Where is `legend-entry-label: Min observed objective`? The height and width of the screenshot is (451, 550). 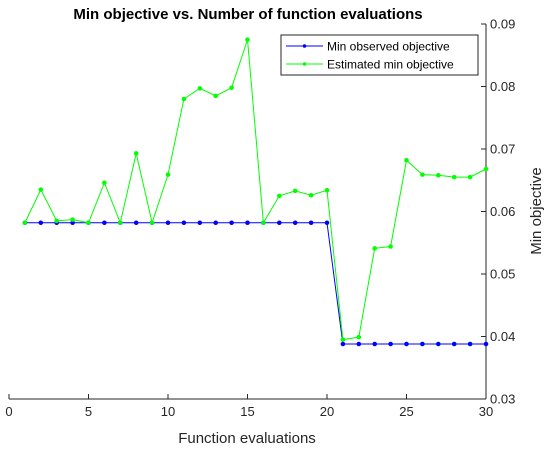
legend-entry-label: Min observed objective is located at coordinates (388, 47).